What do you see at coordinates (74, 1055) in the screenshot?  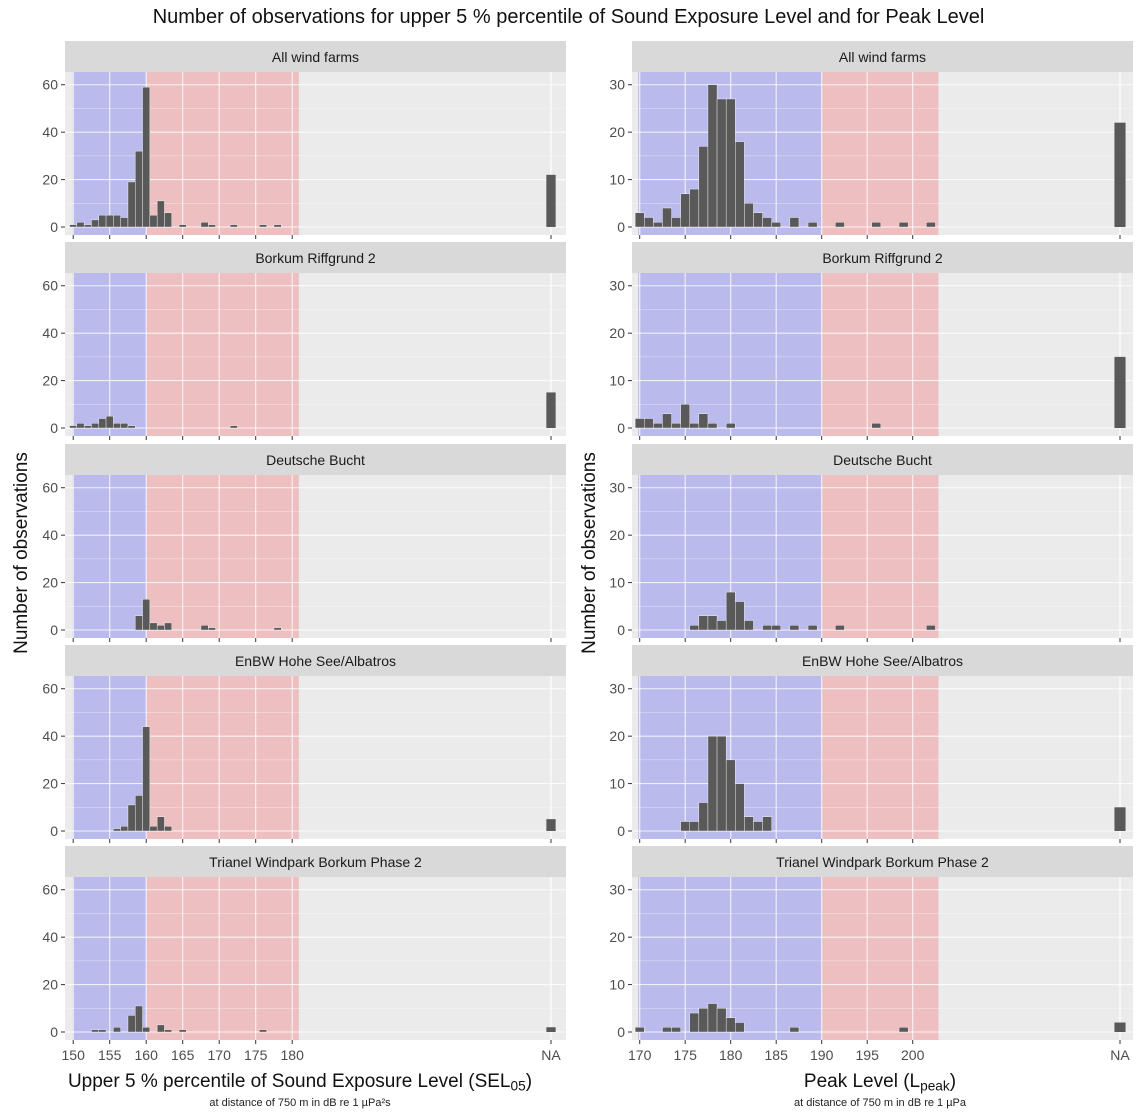 I see `x-tick-label: 150` at bounding box center [74, 1055].